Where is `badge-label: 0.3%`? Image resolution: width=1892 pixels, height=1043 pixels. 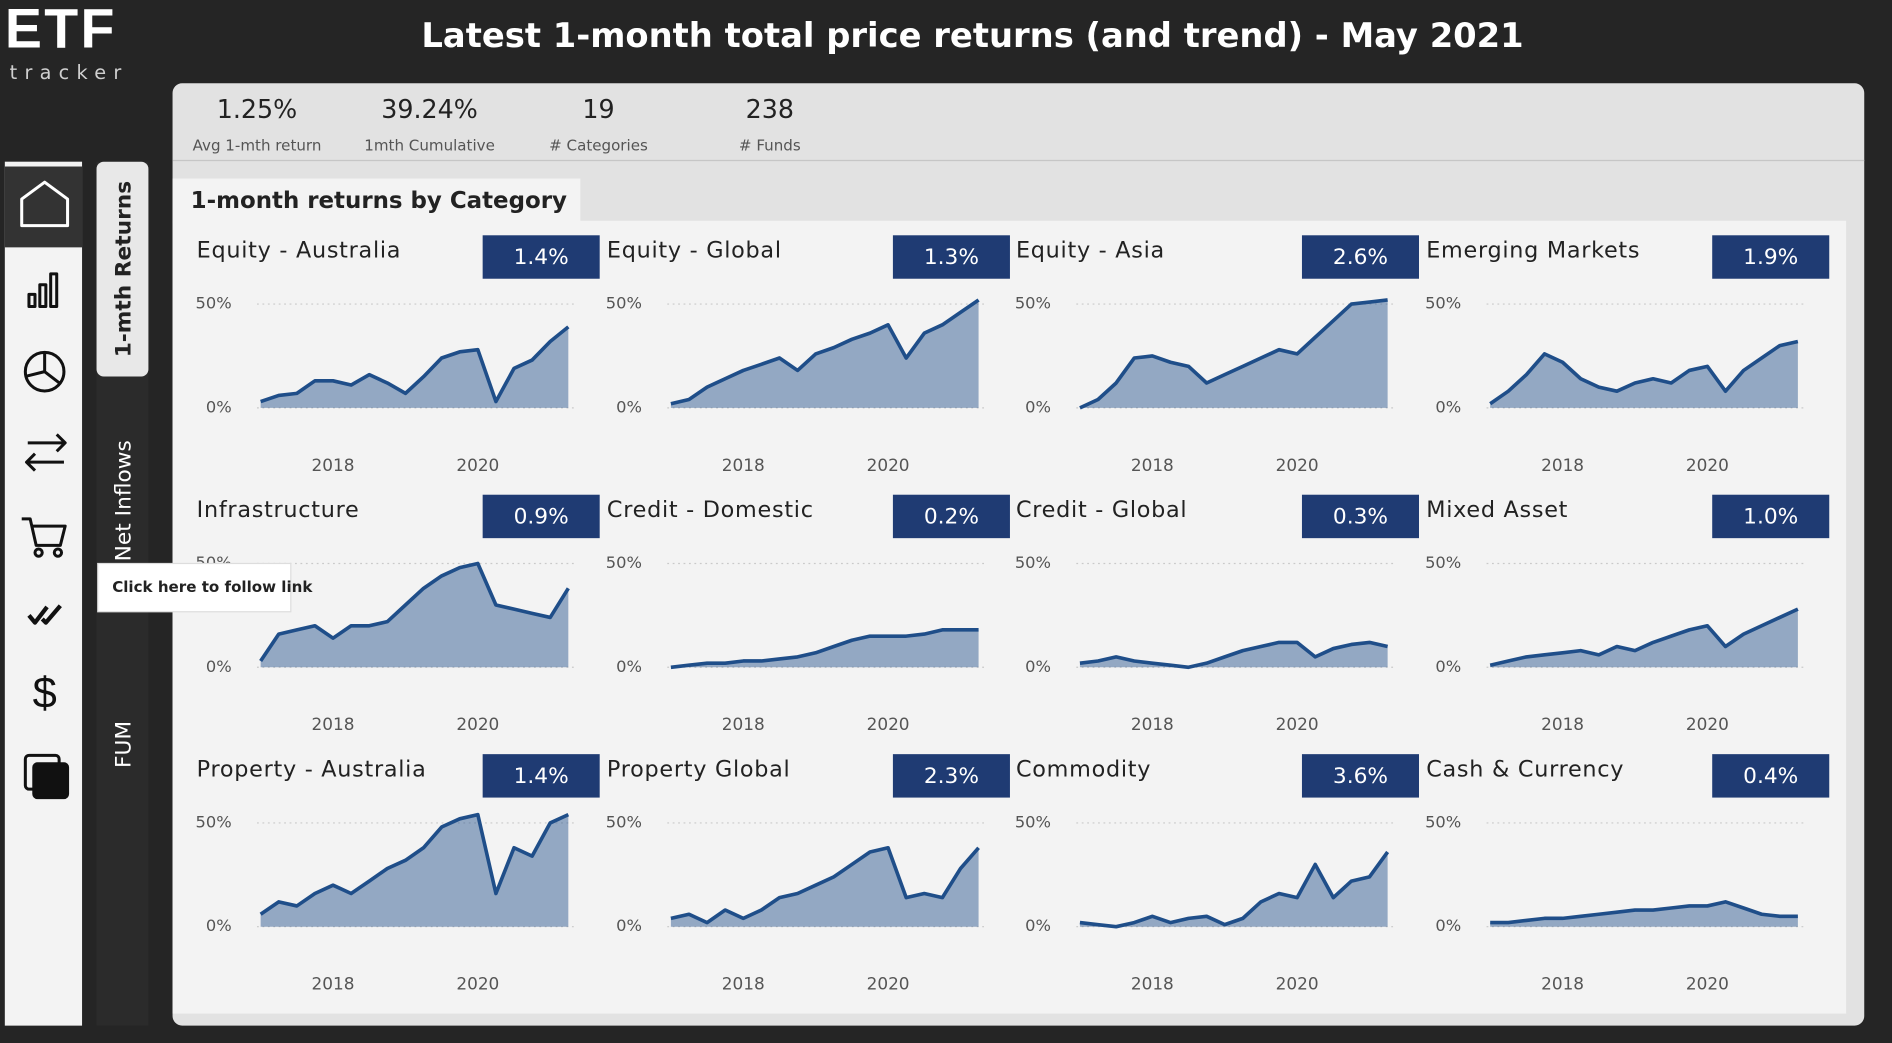
badge-label: 0.3% is located at coordinates (1360, 517).